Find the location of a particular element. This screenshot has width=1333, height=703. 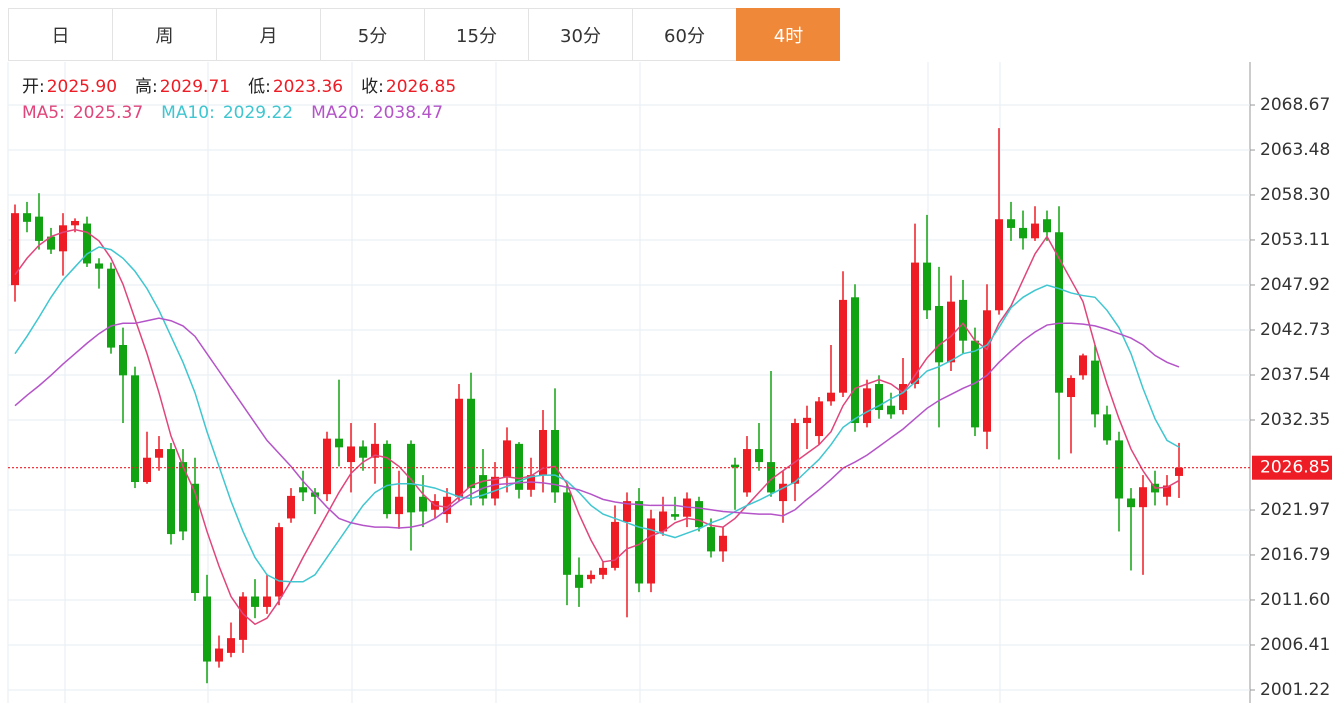

legend-name: MA5: is located at coordinates (43, 113).